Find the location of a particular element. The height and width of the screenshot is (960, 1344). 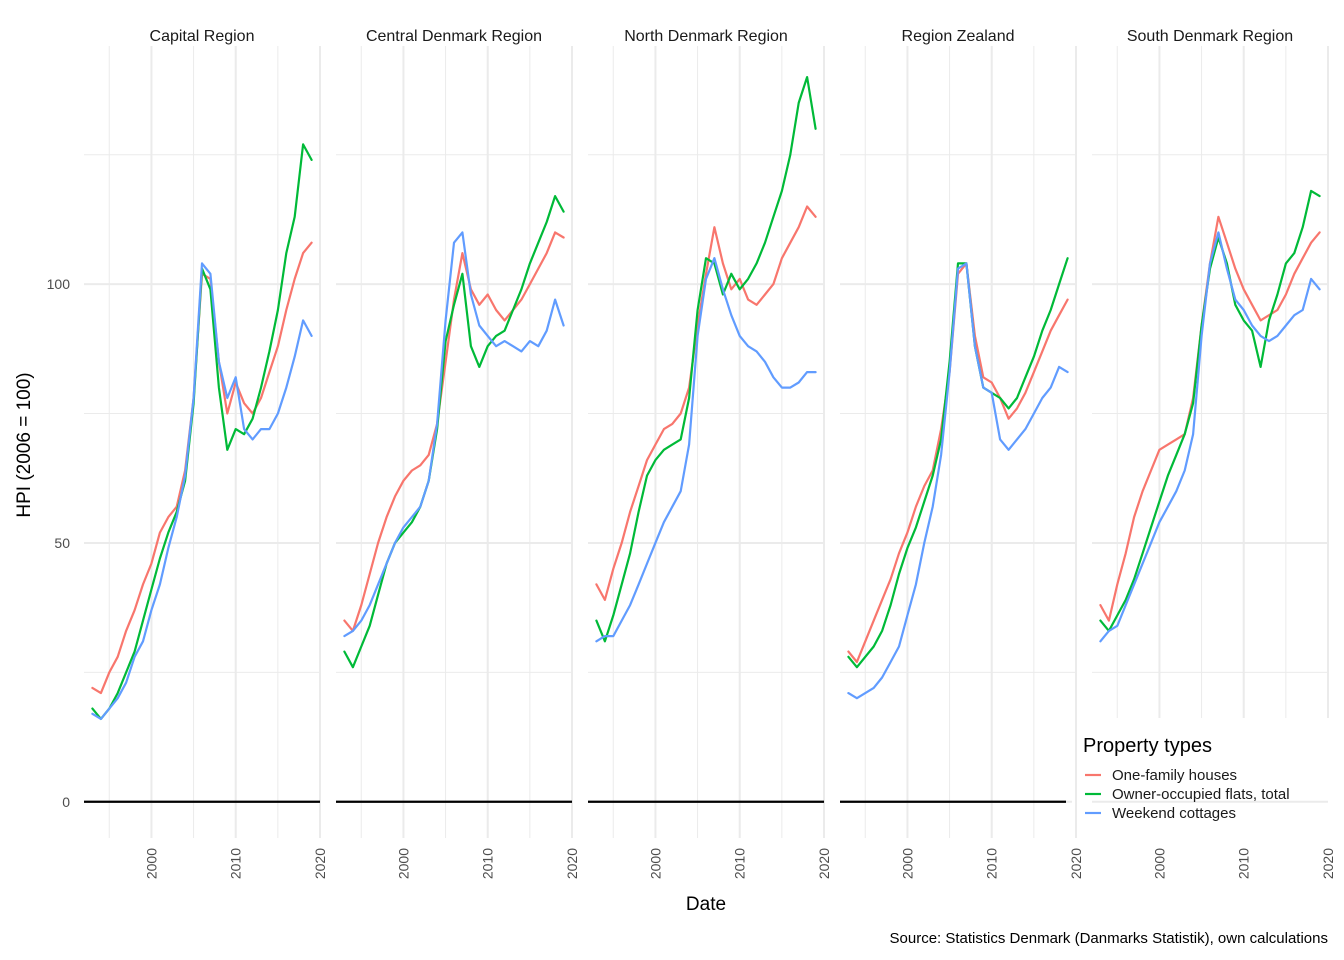

legend-label: Weekend cottages is located at coordinates (1174, 813).